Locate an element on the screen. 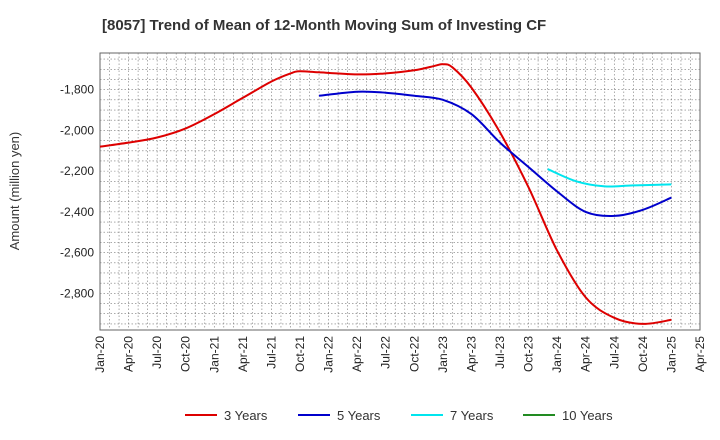  x-tick-label: Oct-22 is located at coordinates (414, 354).